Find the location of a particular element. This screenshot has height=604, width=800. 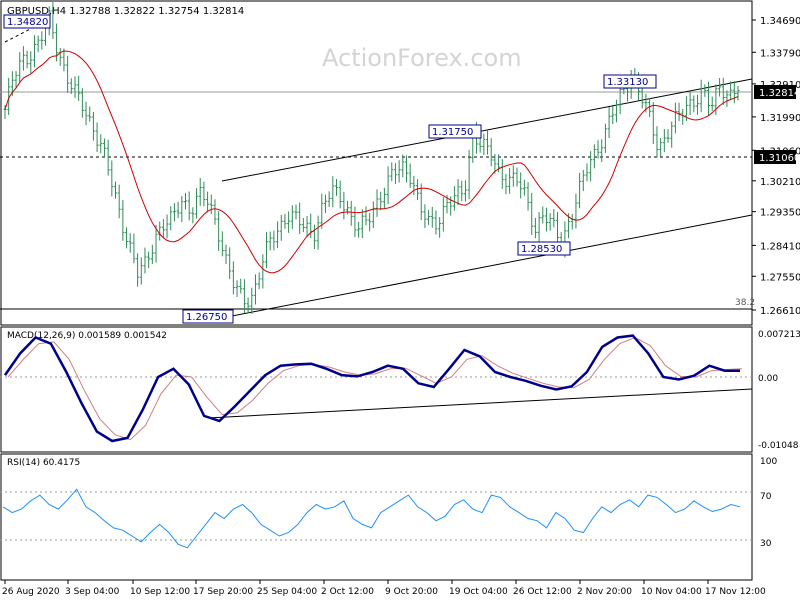

current-price-badge is located at coordinates (775, 92).